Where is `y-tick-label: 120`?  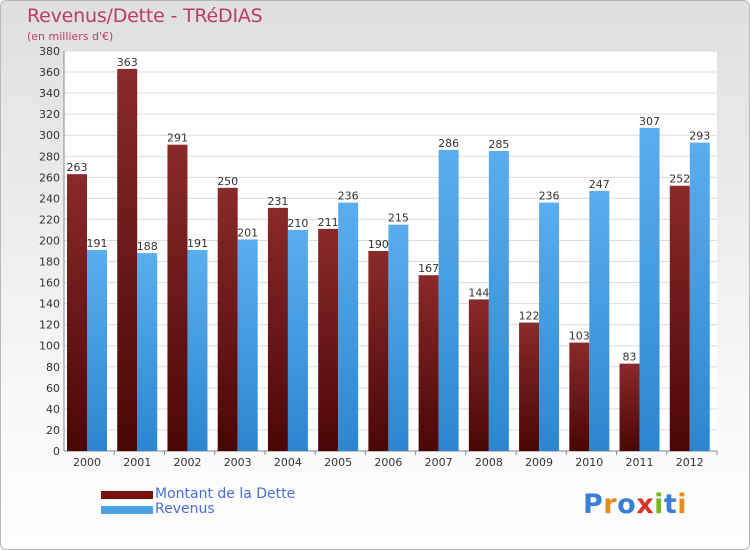
y-tick-label: 120 is located at coordinates (49, 325).